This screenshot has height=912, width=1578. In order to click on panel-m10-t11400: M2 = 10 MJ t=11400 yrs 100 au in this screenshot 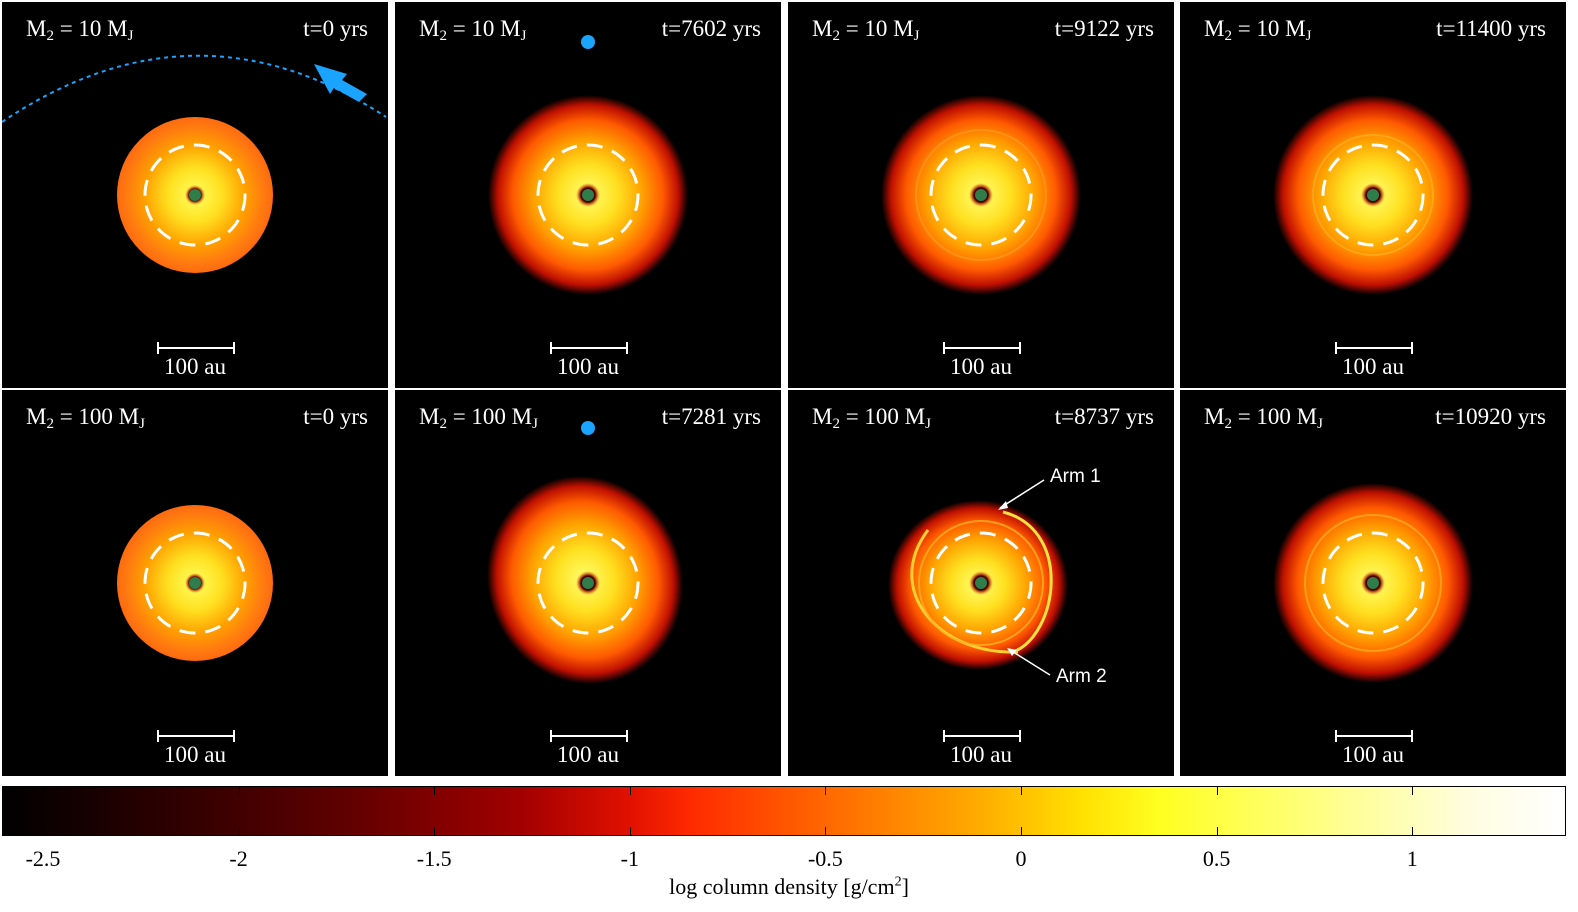, I will do `click(1373, 195)`.